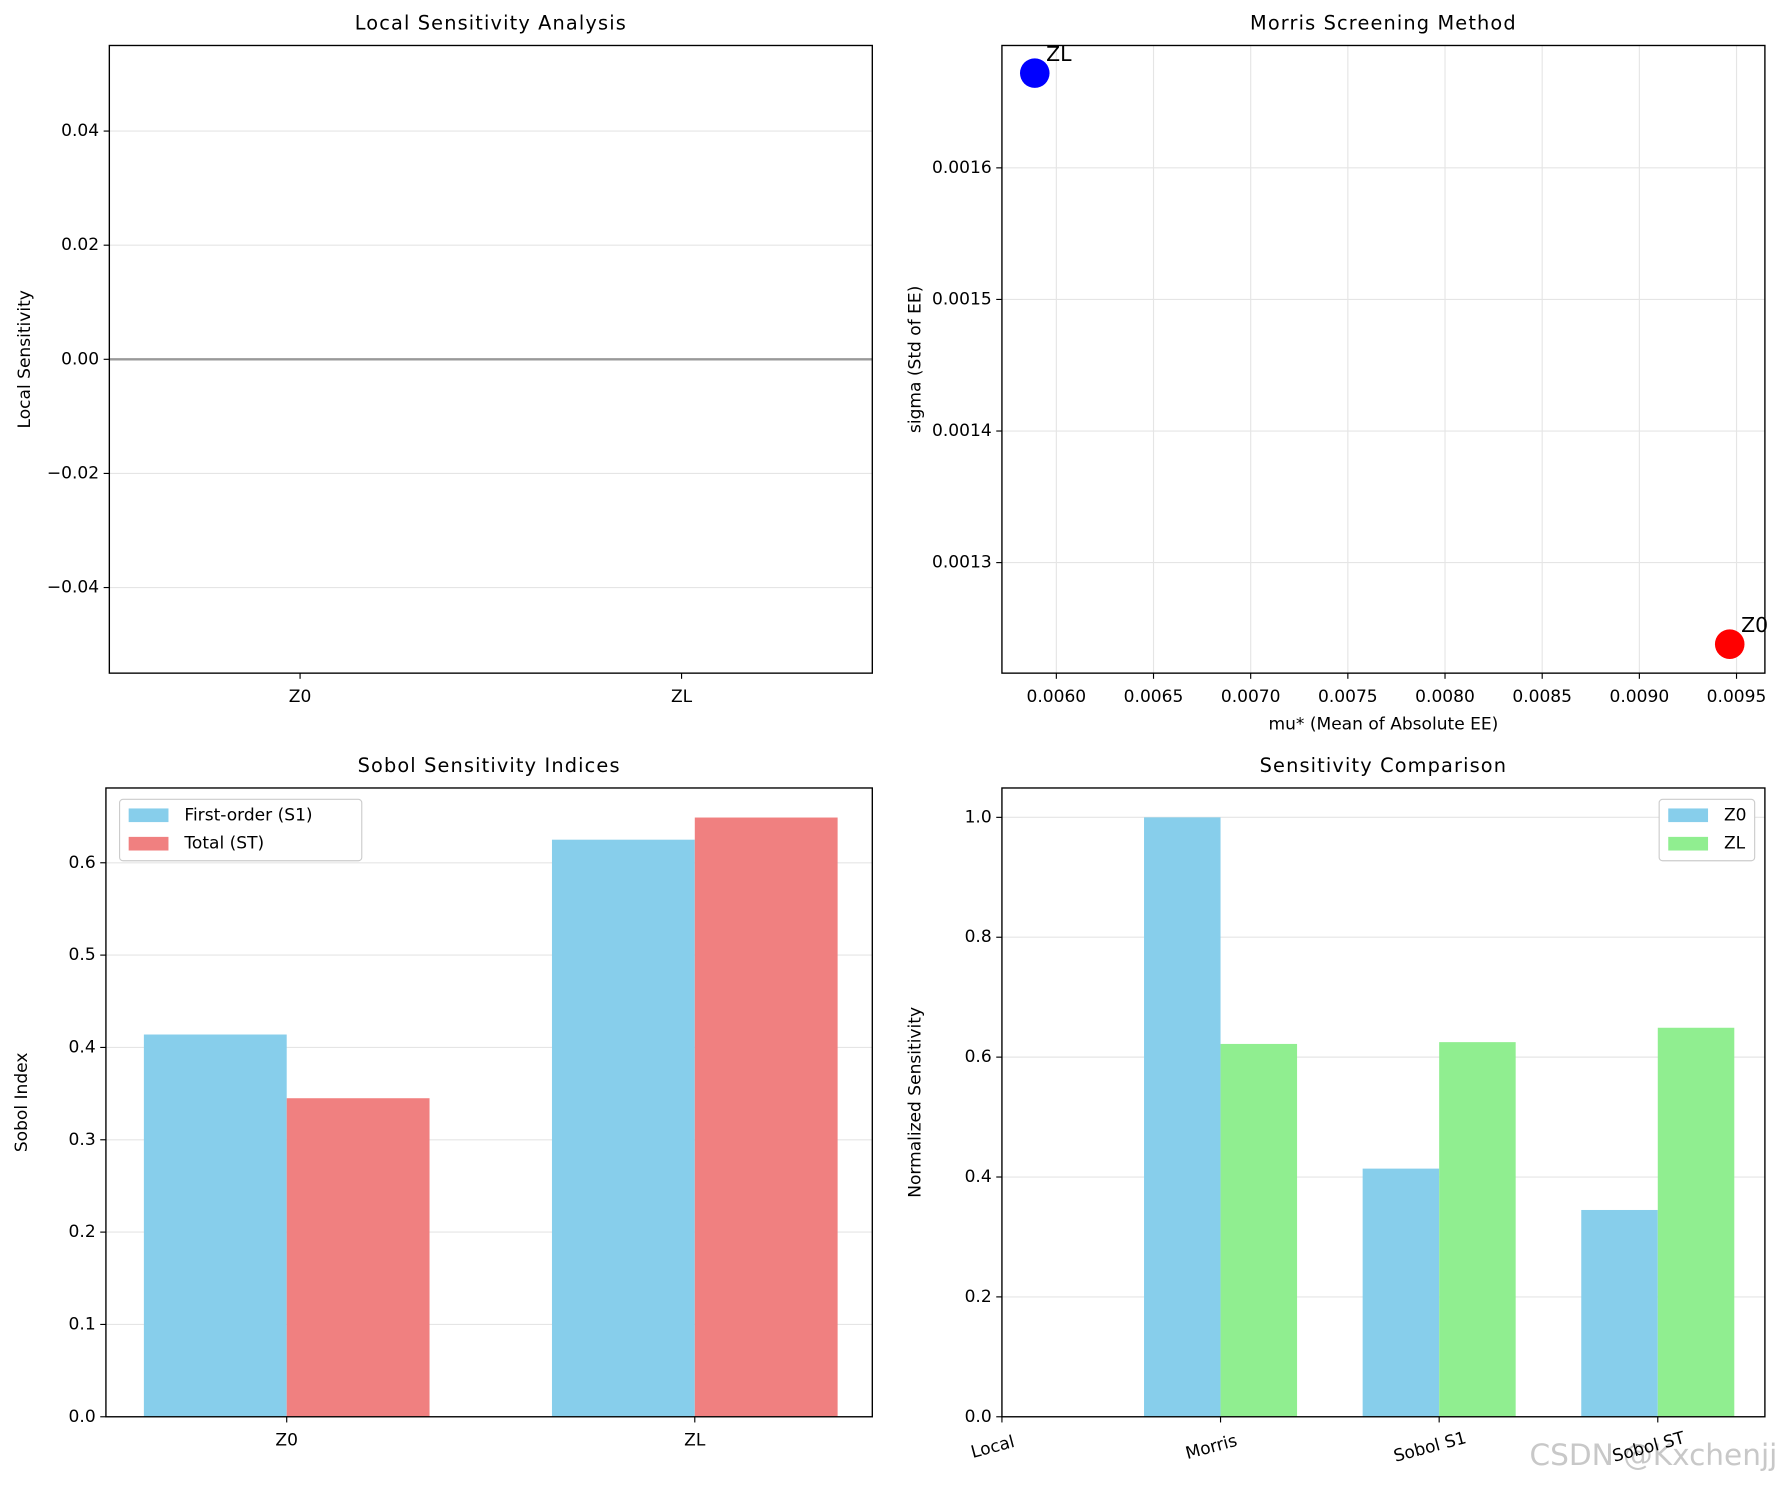  What do you see at coordinates (82, 955) in the screenshot?
I see `y-tick-label: 0.5` at bounding box center [82, 955].